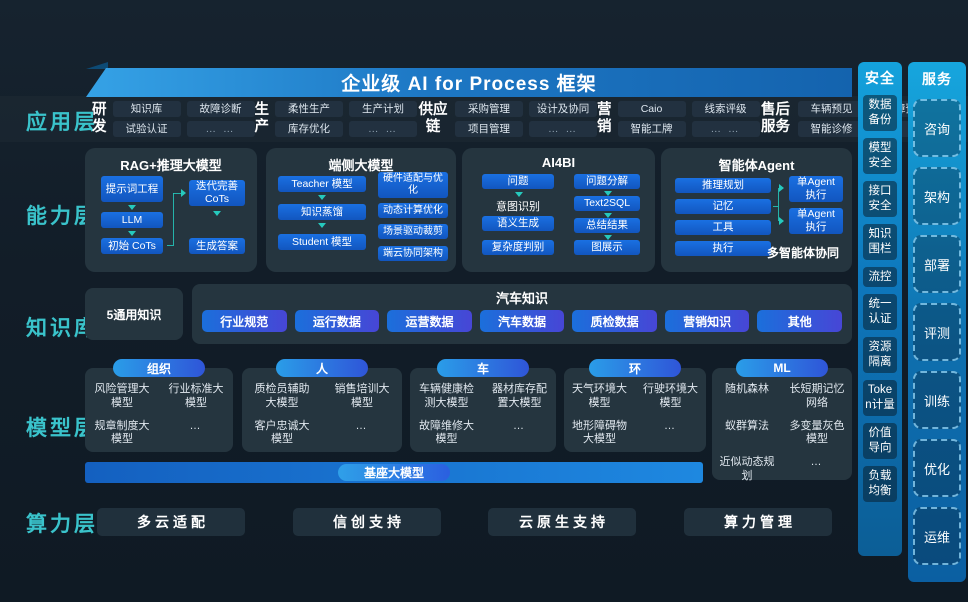  Describe the element at coordinates (309, 129) in the screenshot. I see `app-item: 库存优化` at that location.